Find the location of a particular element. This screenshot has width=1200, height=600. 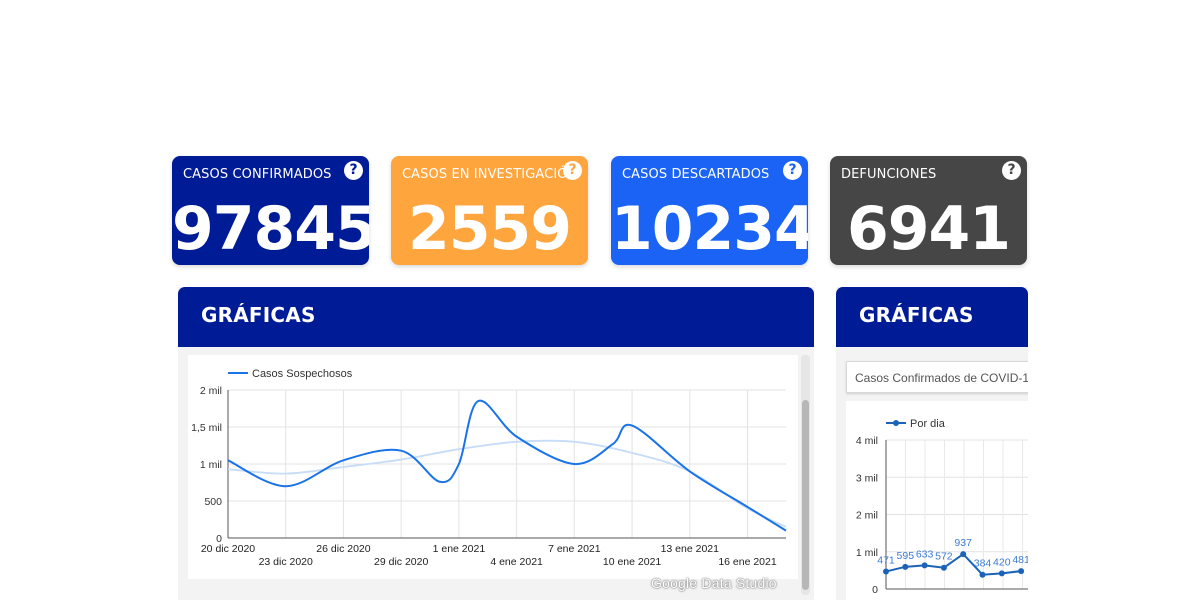

data-label: 937 is located at coordinates (963, 543).